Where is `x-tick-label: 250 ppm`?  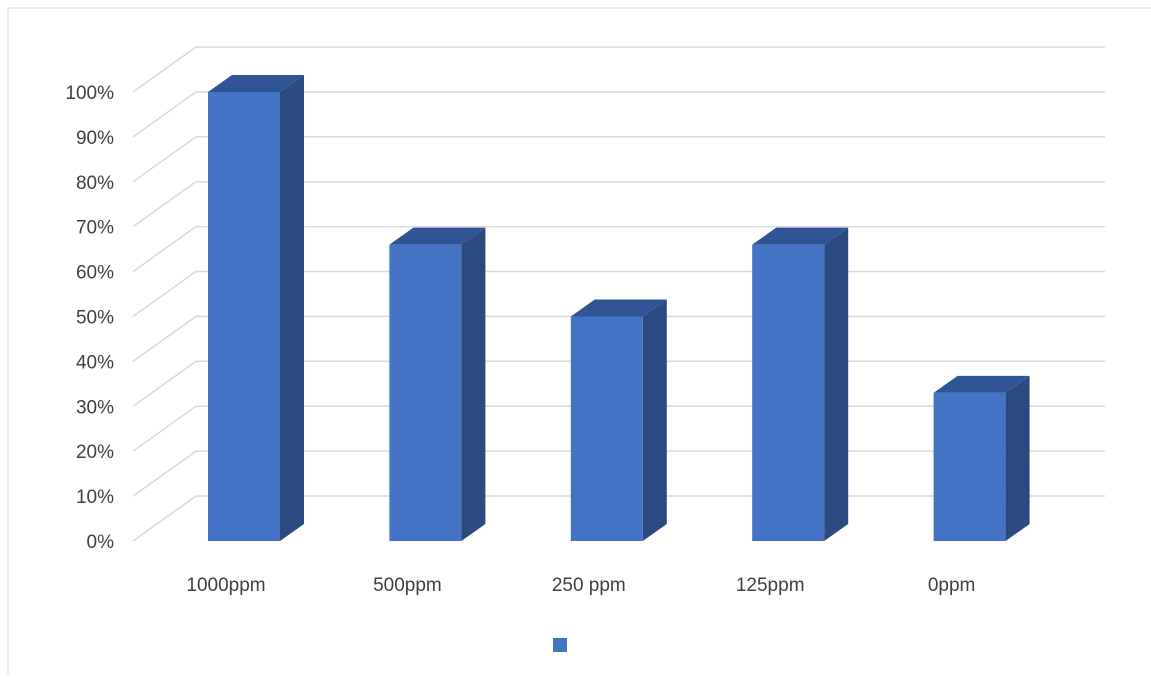 x-tick-label: 250 ppm is located at coordinates (589, 585).